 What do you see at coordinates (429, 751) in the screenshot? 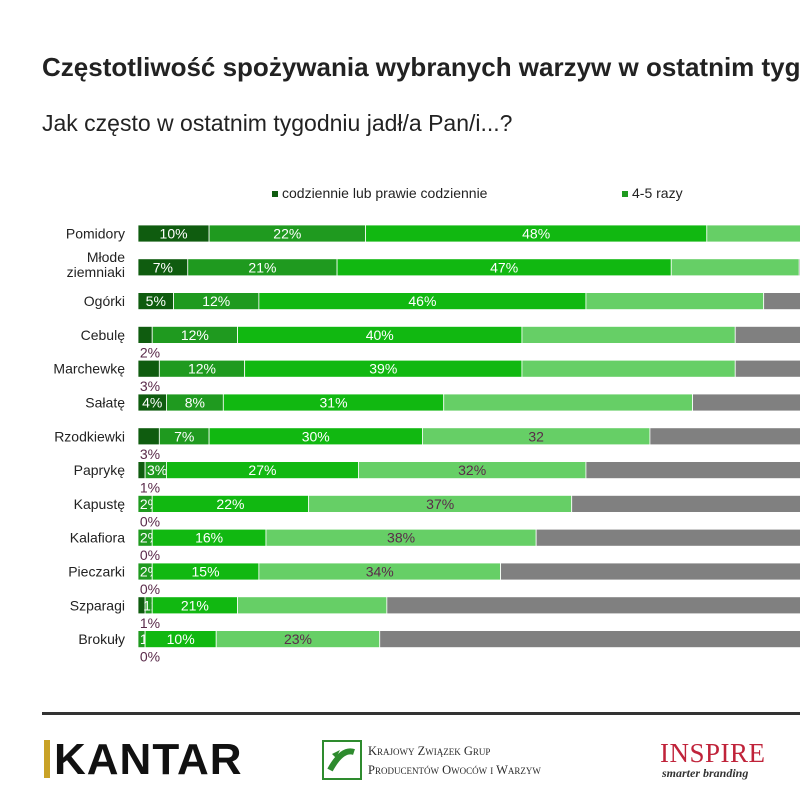
I see `kzgp-line-1: Krajowy Związek Grup` at bounding box center [429, 751].